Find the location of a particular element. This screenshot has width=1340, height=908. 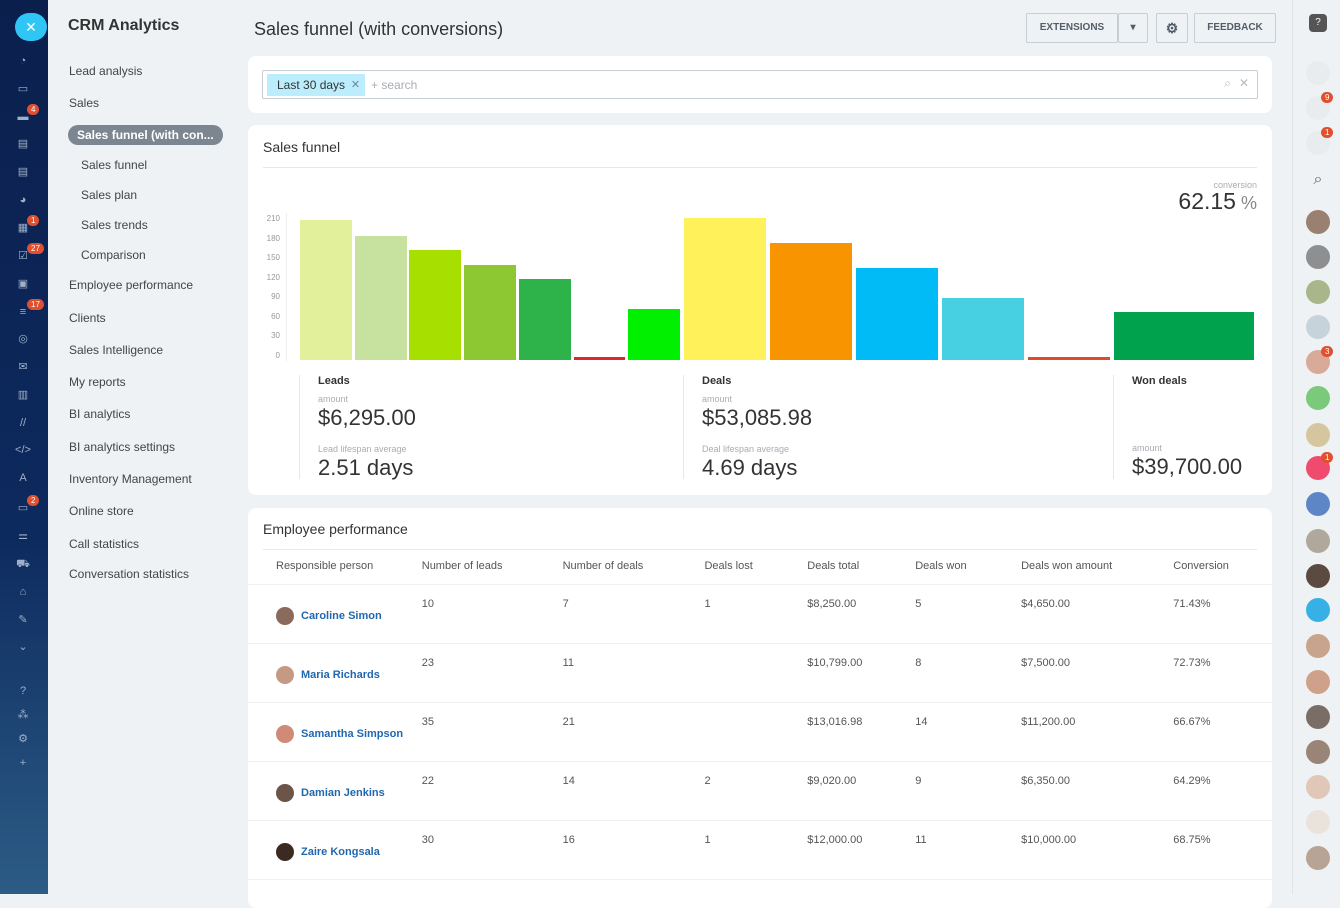

nav-icon-8: ▣ is located at coordinates (23, 284).